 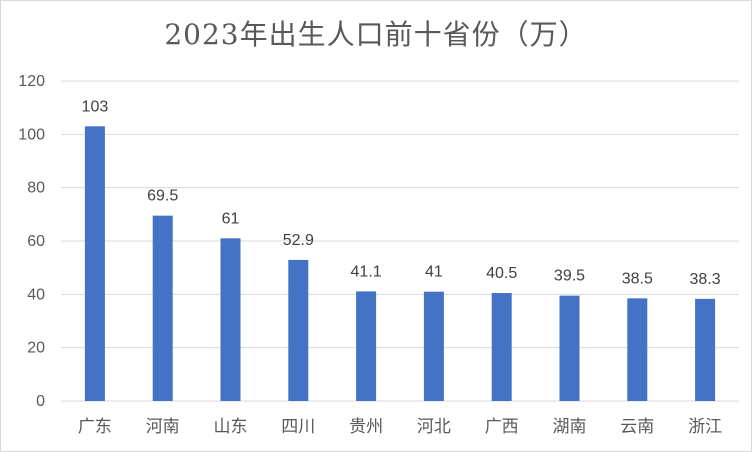 I want to click on x-category-label: 广东, so click(x=95, y=427).